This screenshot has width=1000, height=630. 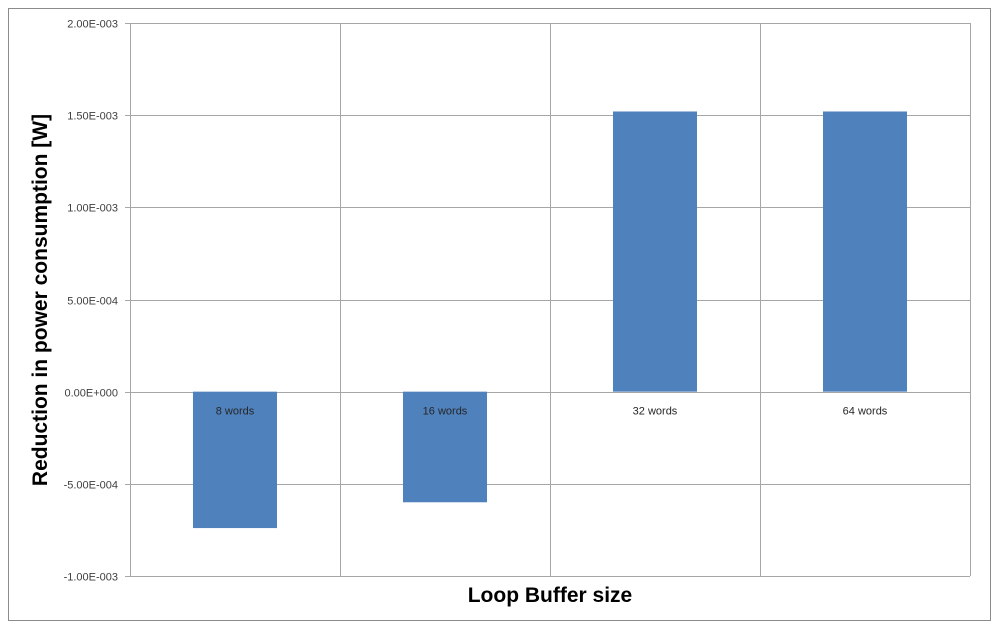 What do you see at coordinates (91, 394) in the screenshot?
I see `y-tick-label: 0.00E+000` at bounding box center [91, 394].